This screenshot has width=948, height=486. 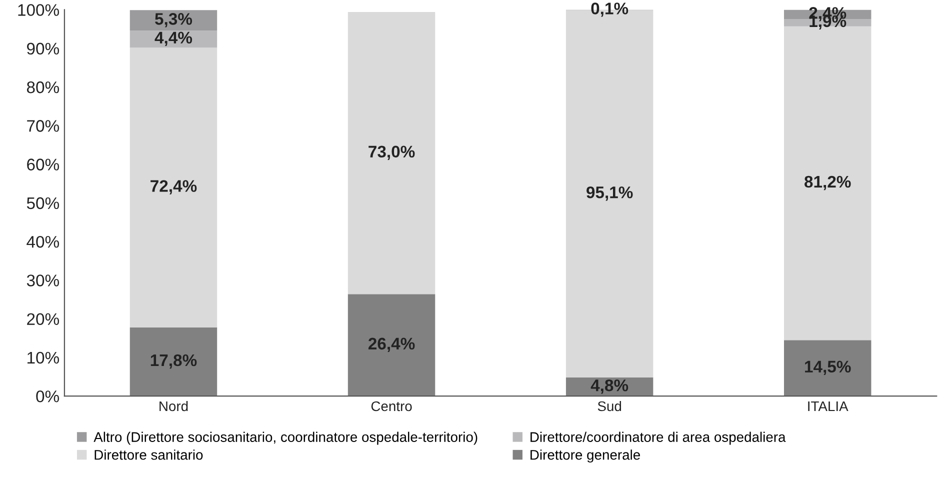 I want to click on y-tick-label: 0%, so click(x=48, y=396).